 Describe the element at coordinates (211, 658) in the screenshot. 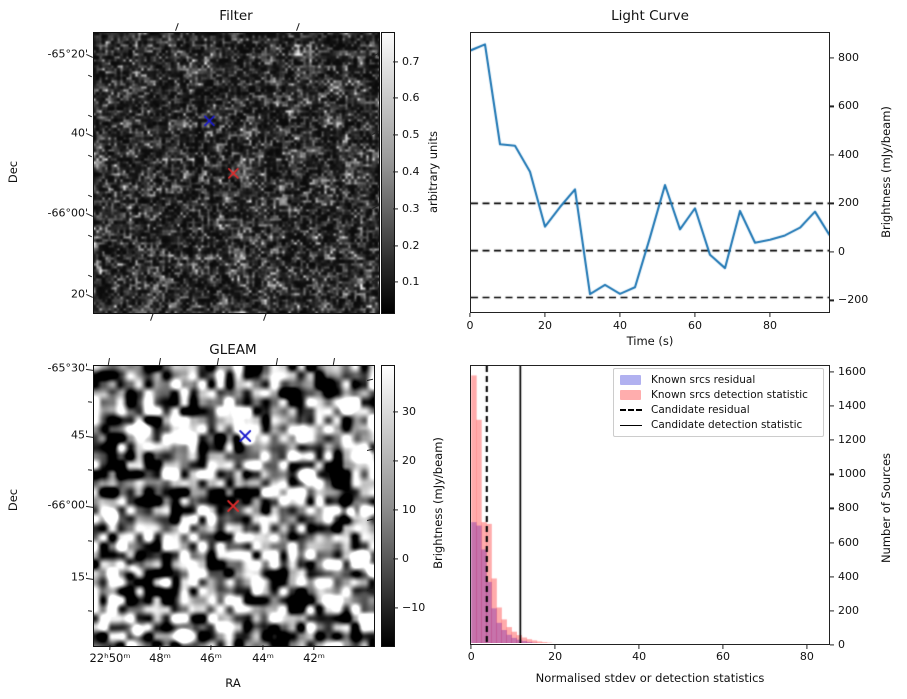

I see `gleam-ra-tick-label: 46ᵐ` at that location.